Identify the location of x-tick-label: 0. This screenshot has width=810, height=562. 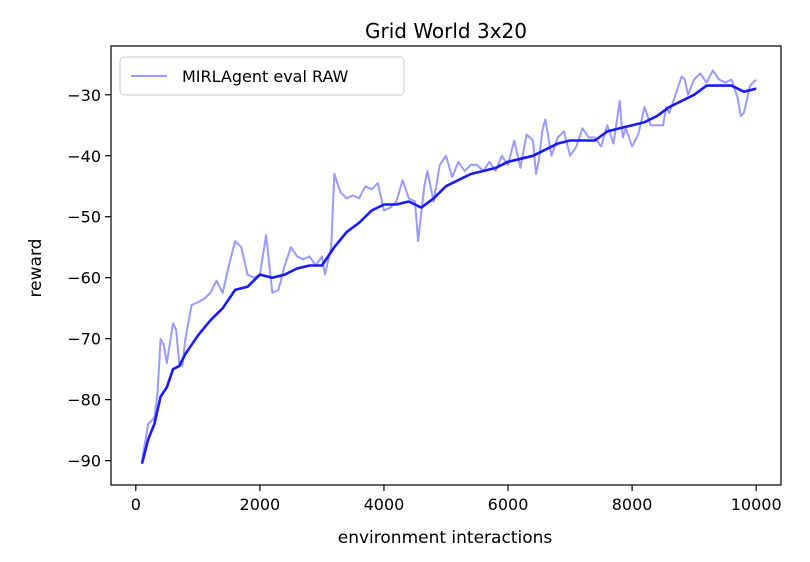
(136, 504).